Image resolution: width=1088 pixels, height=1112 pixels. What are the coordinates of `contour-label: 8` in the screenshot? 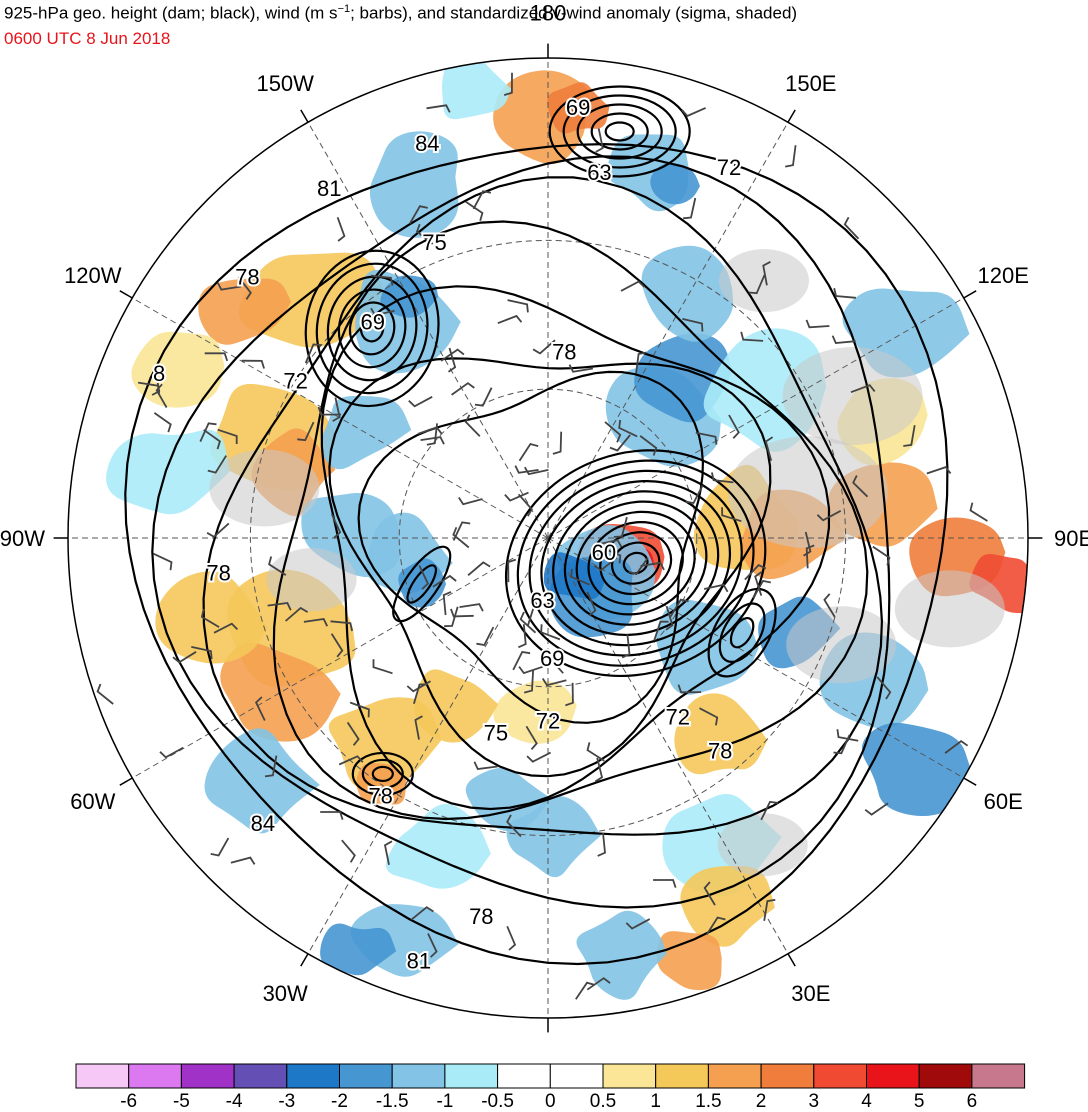 It's located at (159, 373).